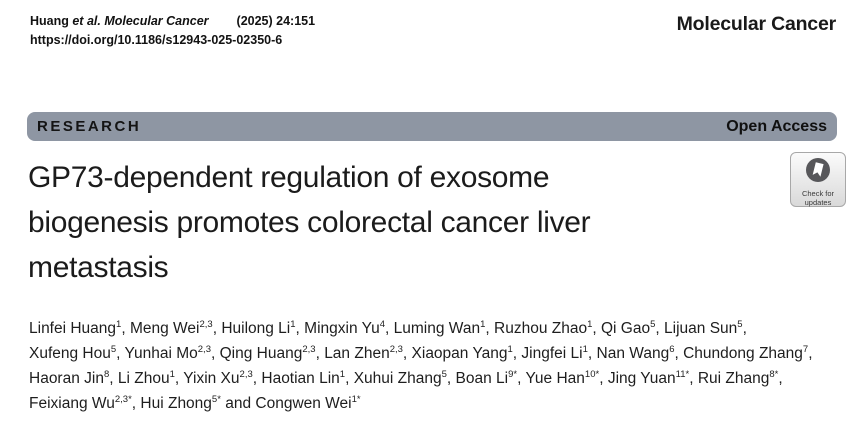 Image resolution: width=865 pixels, height=435 pixels. What do you see at coordinates (143, 378) in the screenshot?
I see `author-name: Li Zhou` at bounding box center [143, 378].